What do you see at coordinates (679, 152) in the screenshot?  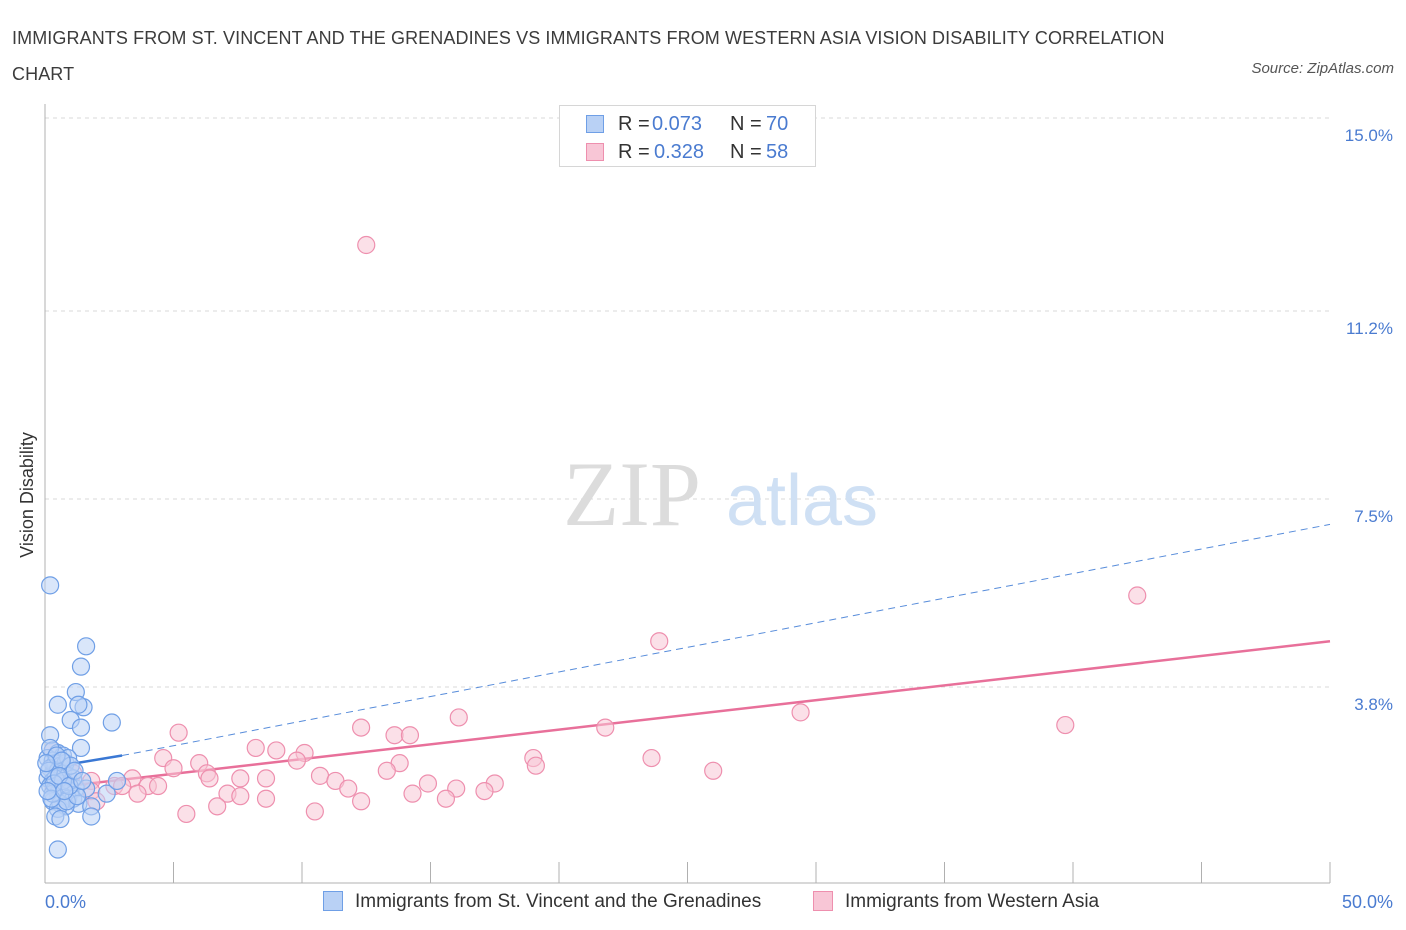 I see `legend-r-value: 0.328` at bounding box center [679, 152].